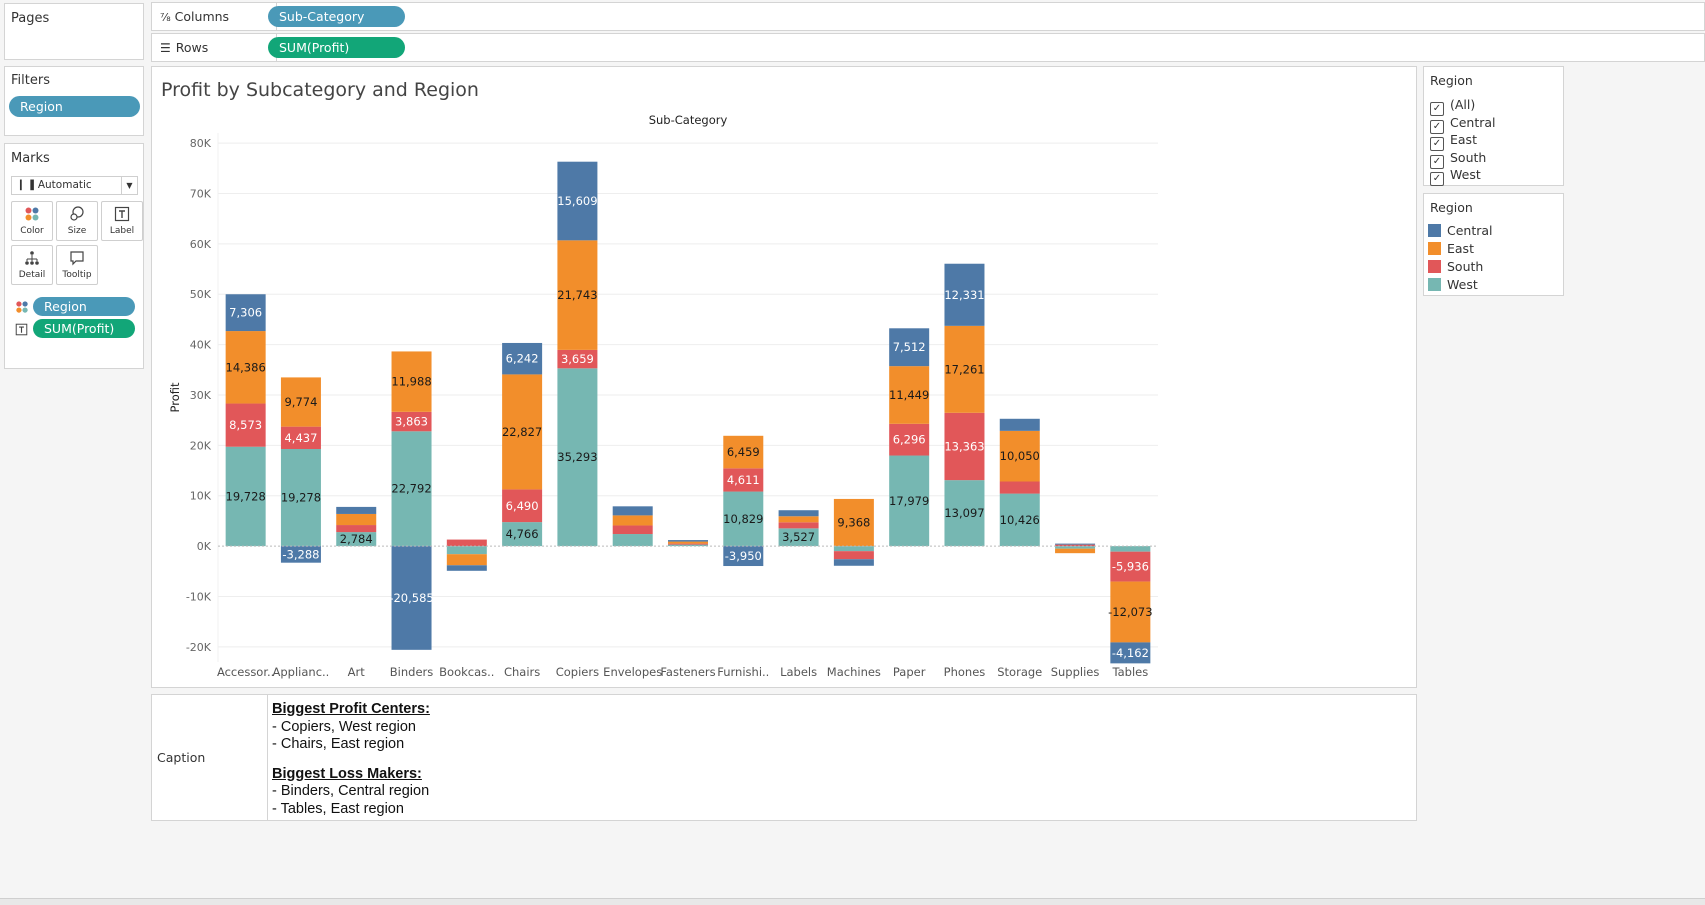  I want to click on filter-checkbox-east: ✓ East, so click(1453, 141).